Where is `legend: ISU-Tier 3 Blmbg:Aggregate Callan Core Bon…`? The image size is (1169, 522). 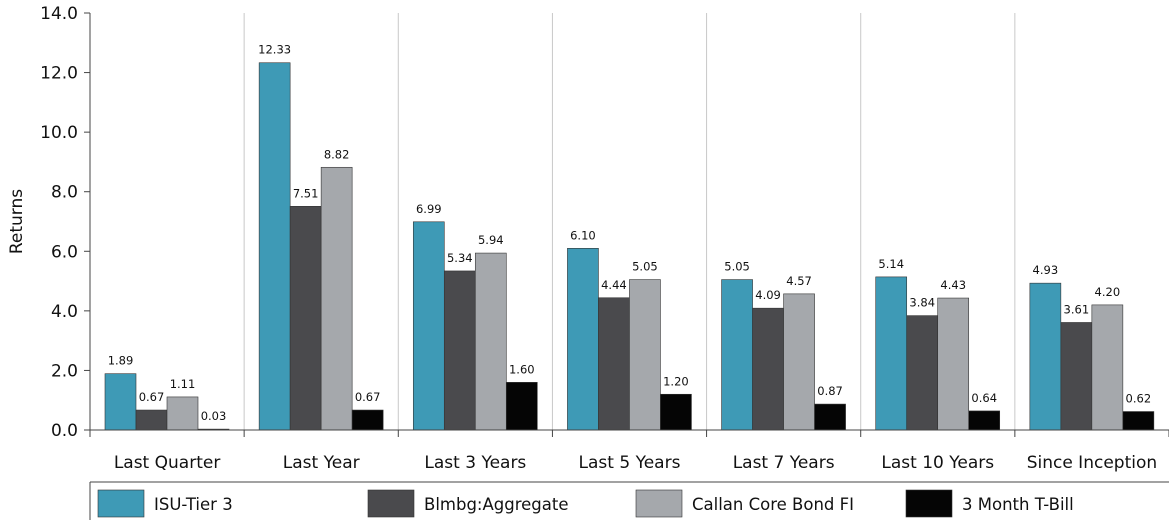
legend: ISU-Tier 3 Blmbg:Aggregate Callan Core Bon… is located at coordinates (629, 500).